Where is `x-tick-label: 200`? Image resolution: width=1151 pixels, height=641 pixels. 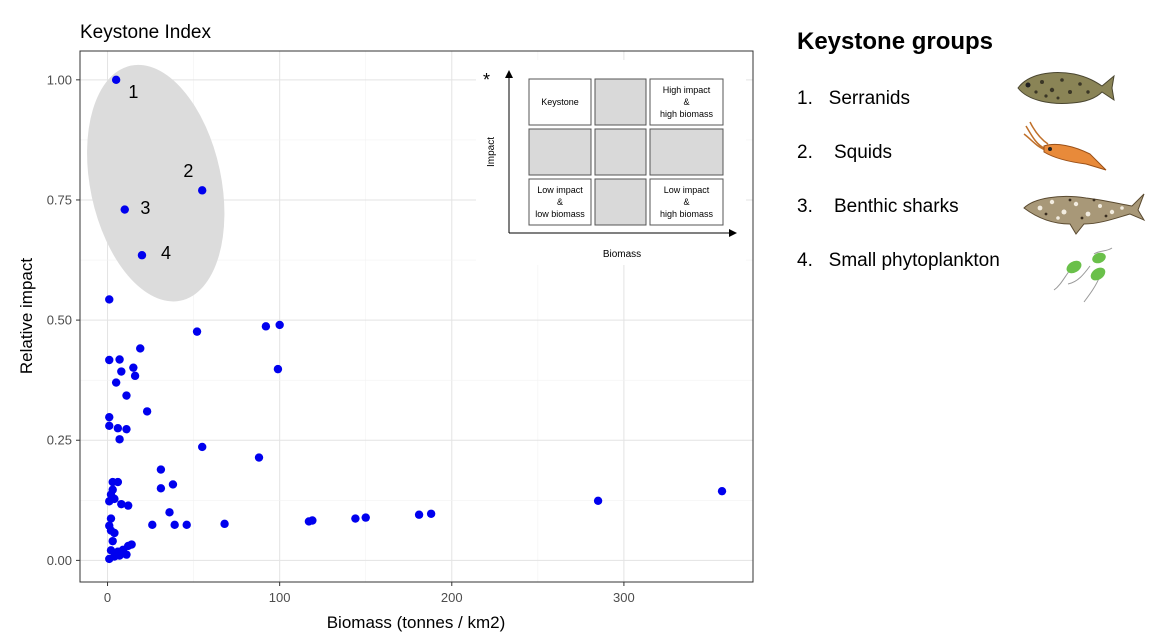 x-tick-label: 200 is located at coordinates (452, 597).